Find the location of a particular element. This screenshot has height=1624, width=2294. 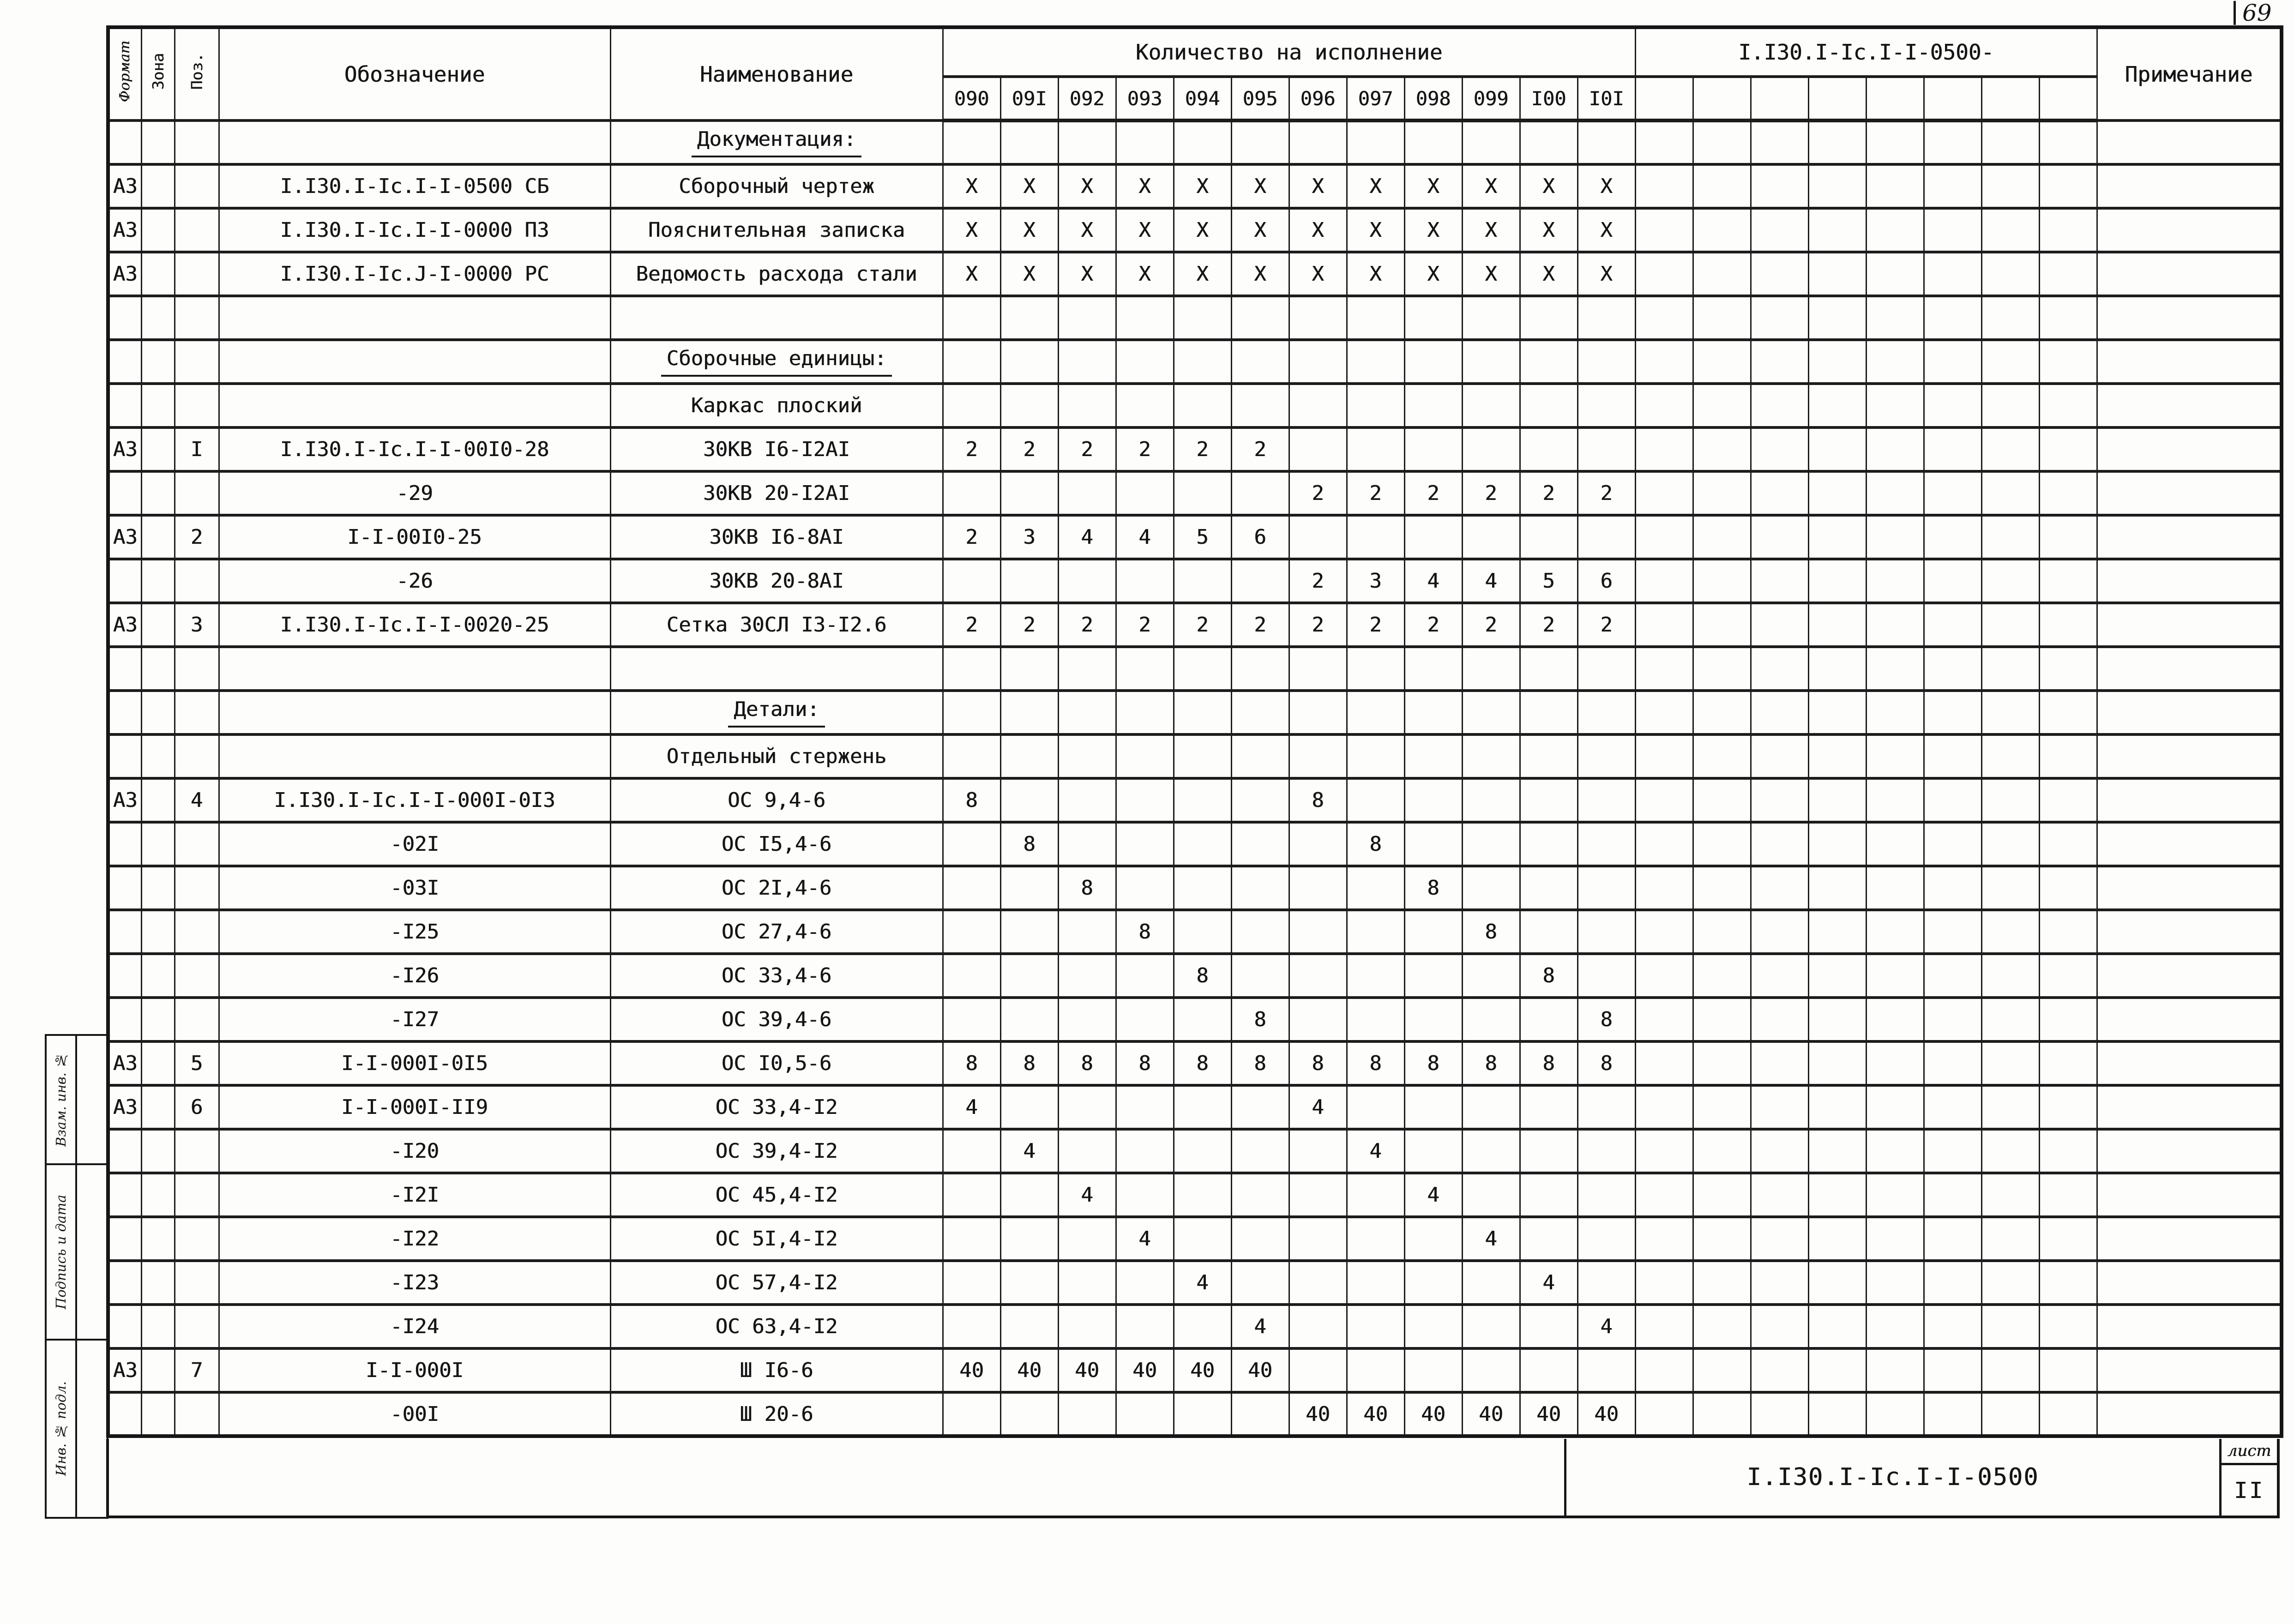

table-row: -I20 ОС 39,4-I2 4 4 is located at coordinates (1194, 1151).